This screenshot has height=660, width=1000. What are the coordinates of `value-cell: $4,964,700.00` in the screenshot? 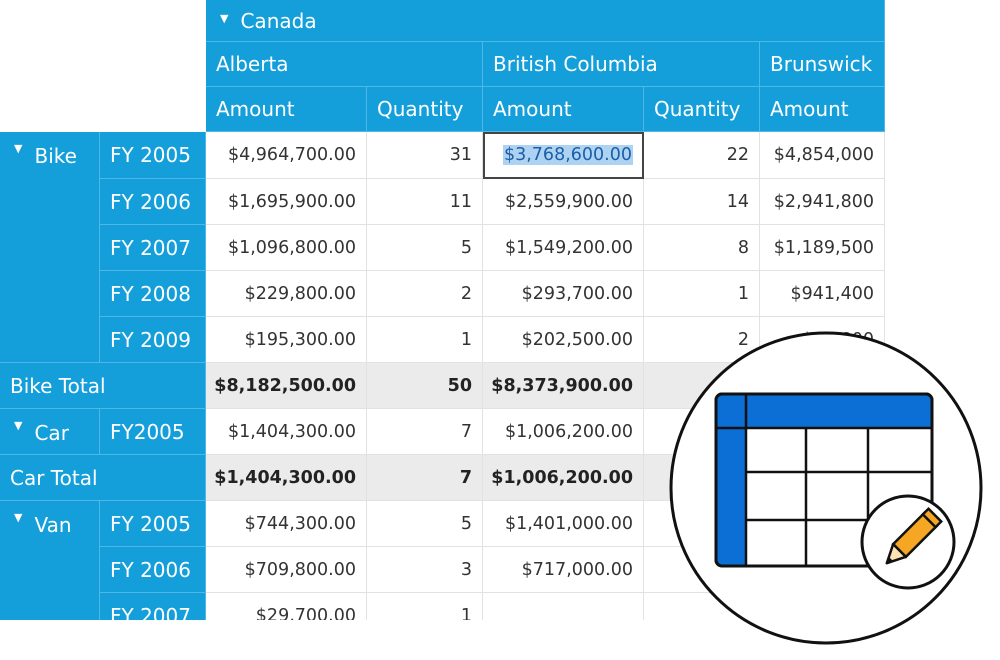 It's located at (286, 155).